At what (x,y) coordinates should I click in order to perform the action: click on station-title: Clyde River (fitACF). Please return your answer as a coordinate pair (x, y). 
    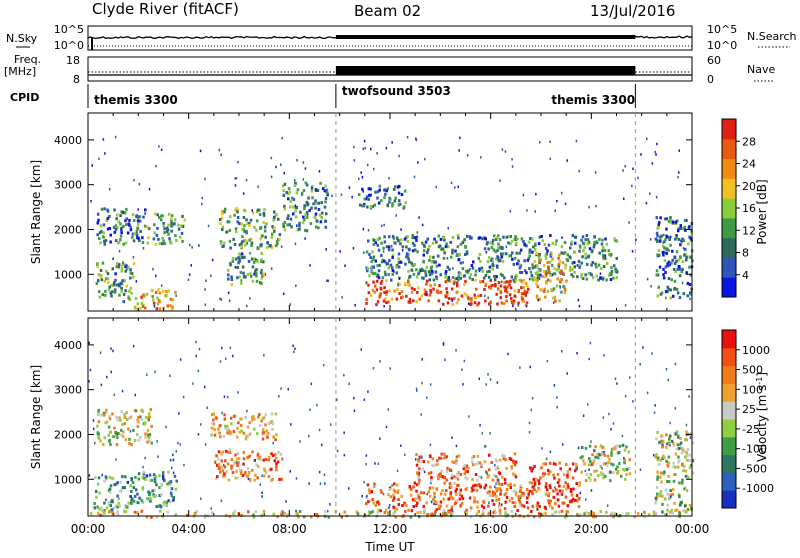
    Looking at the image, I should click on (165, 9).